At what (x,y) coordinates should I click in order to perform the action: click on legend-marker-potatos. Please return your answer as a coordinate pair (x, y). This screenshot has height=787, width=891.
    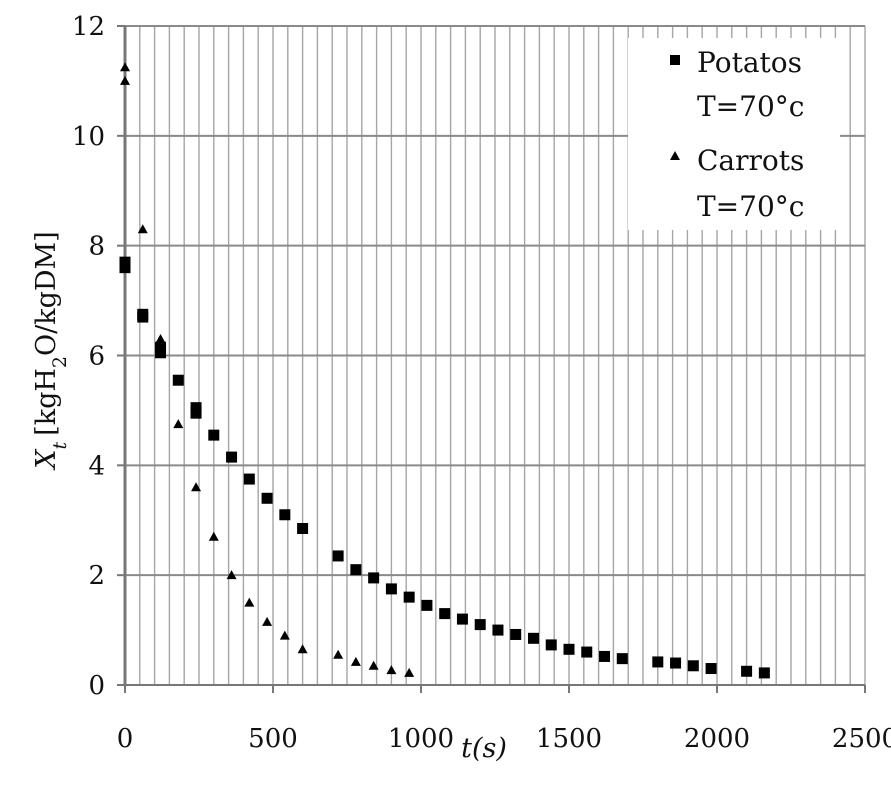
    Looking at the image, I should click on (675, 60).